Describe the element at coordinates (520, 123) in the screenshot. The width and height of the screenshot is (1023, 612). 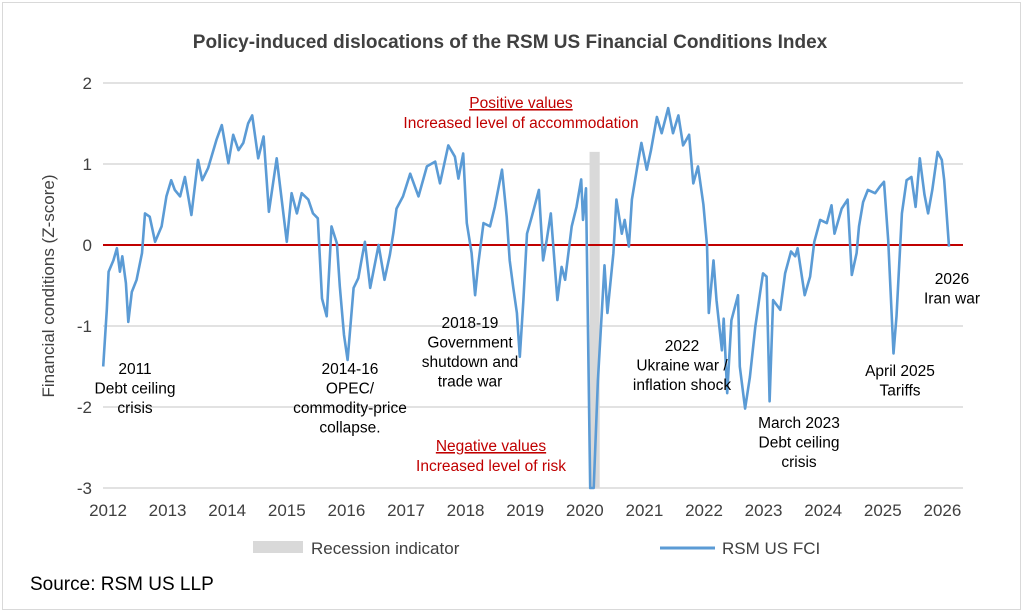
I see `positive-values-text: Increased level of accommodation` at that location.